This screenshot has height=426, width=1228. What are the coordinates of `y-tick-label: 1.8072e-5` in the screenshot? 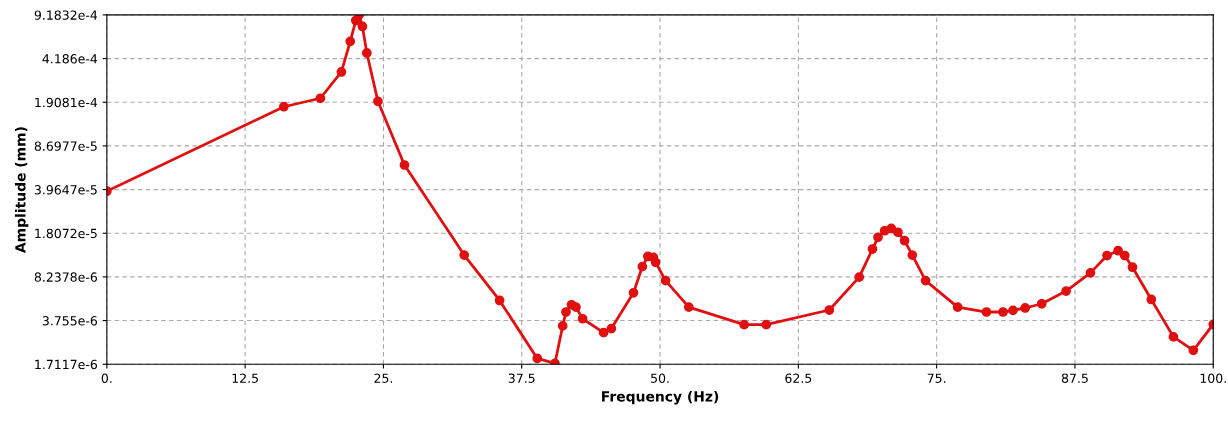 It's located at (66, 233).